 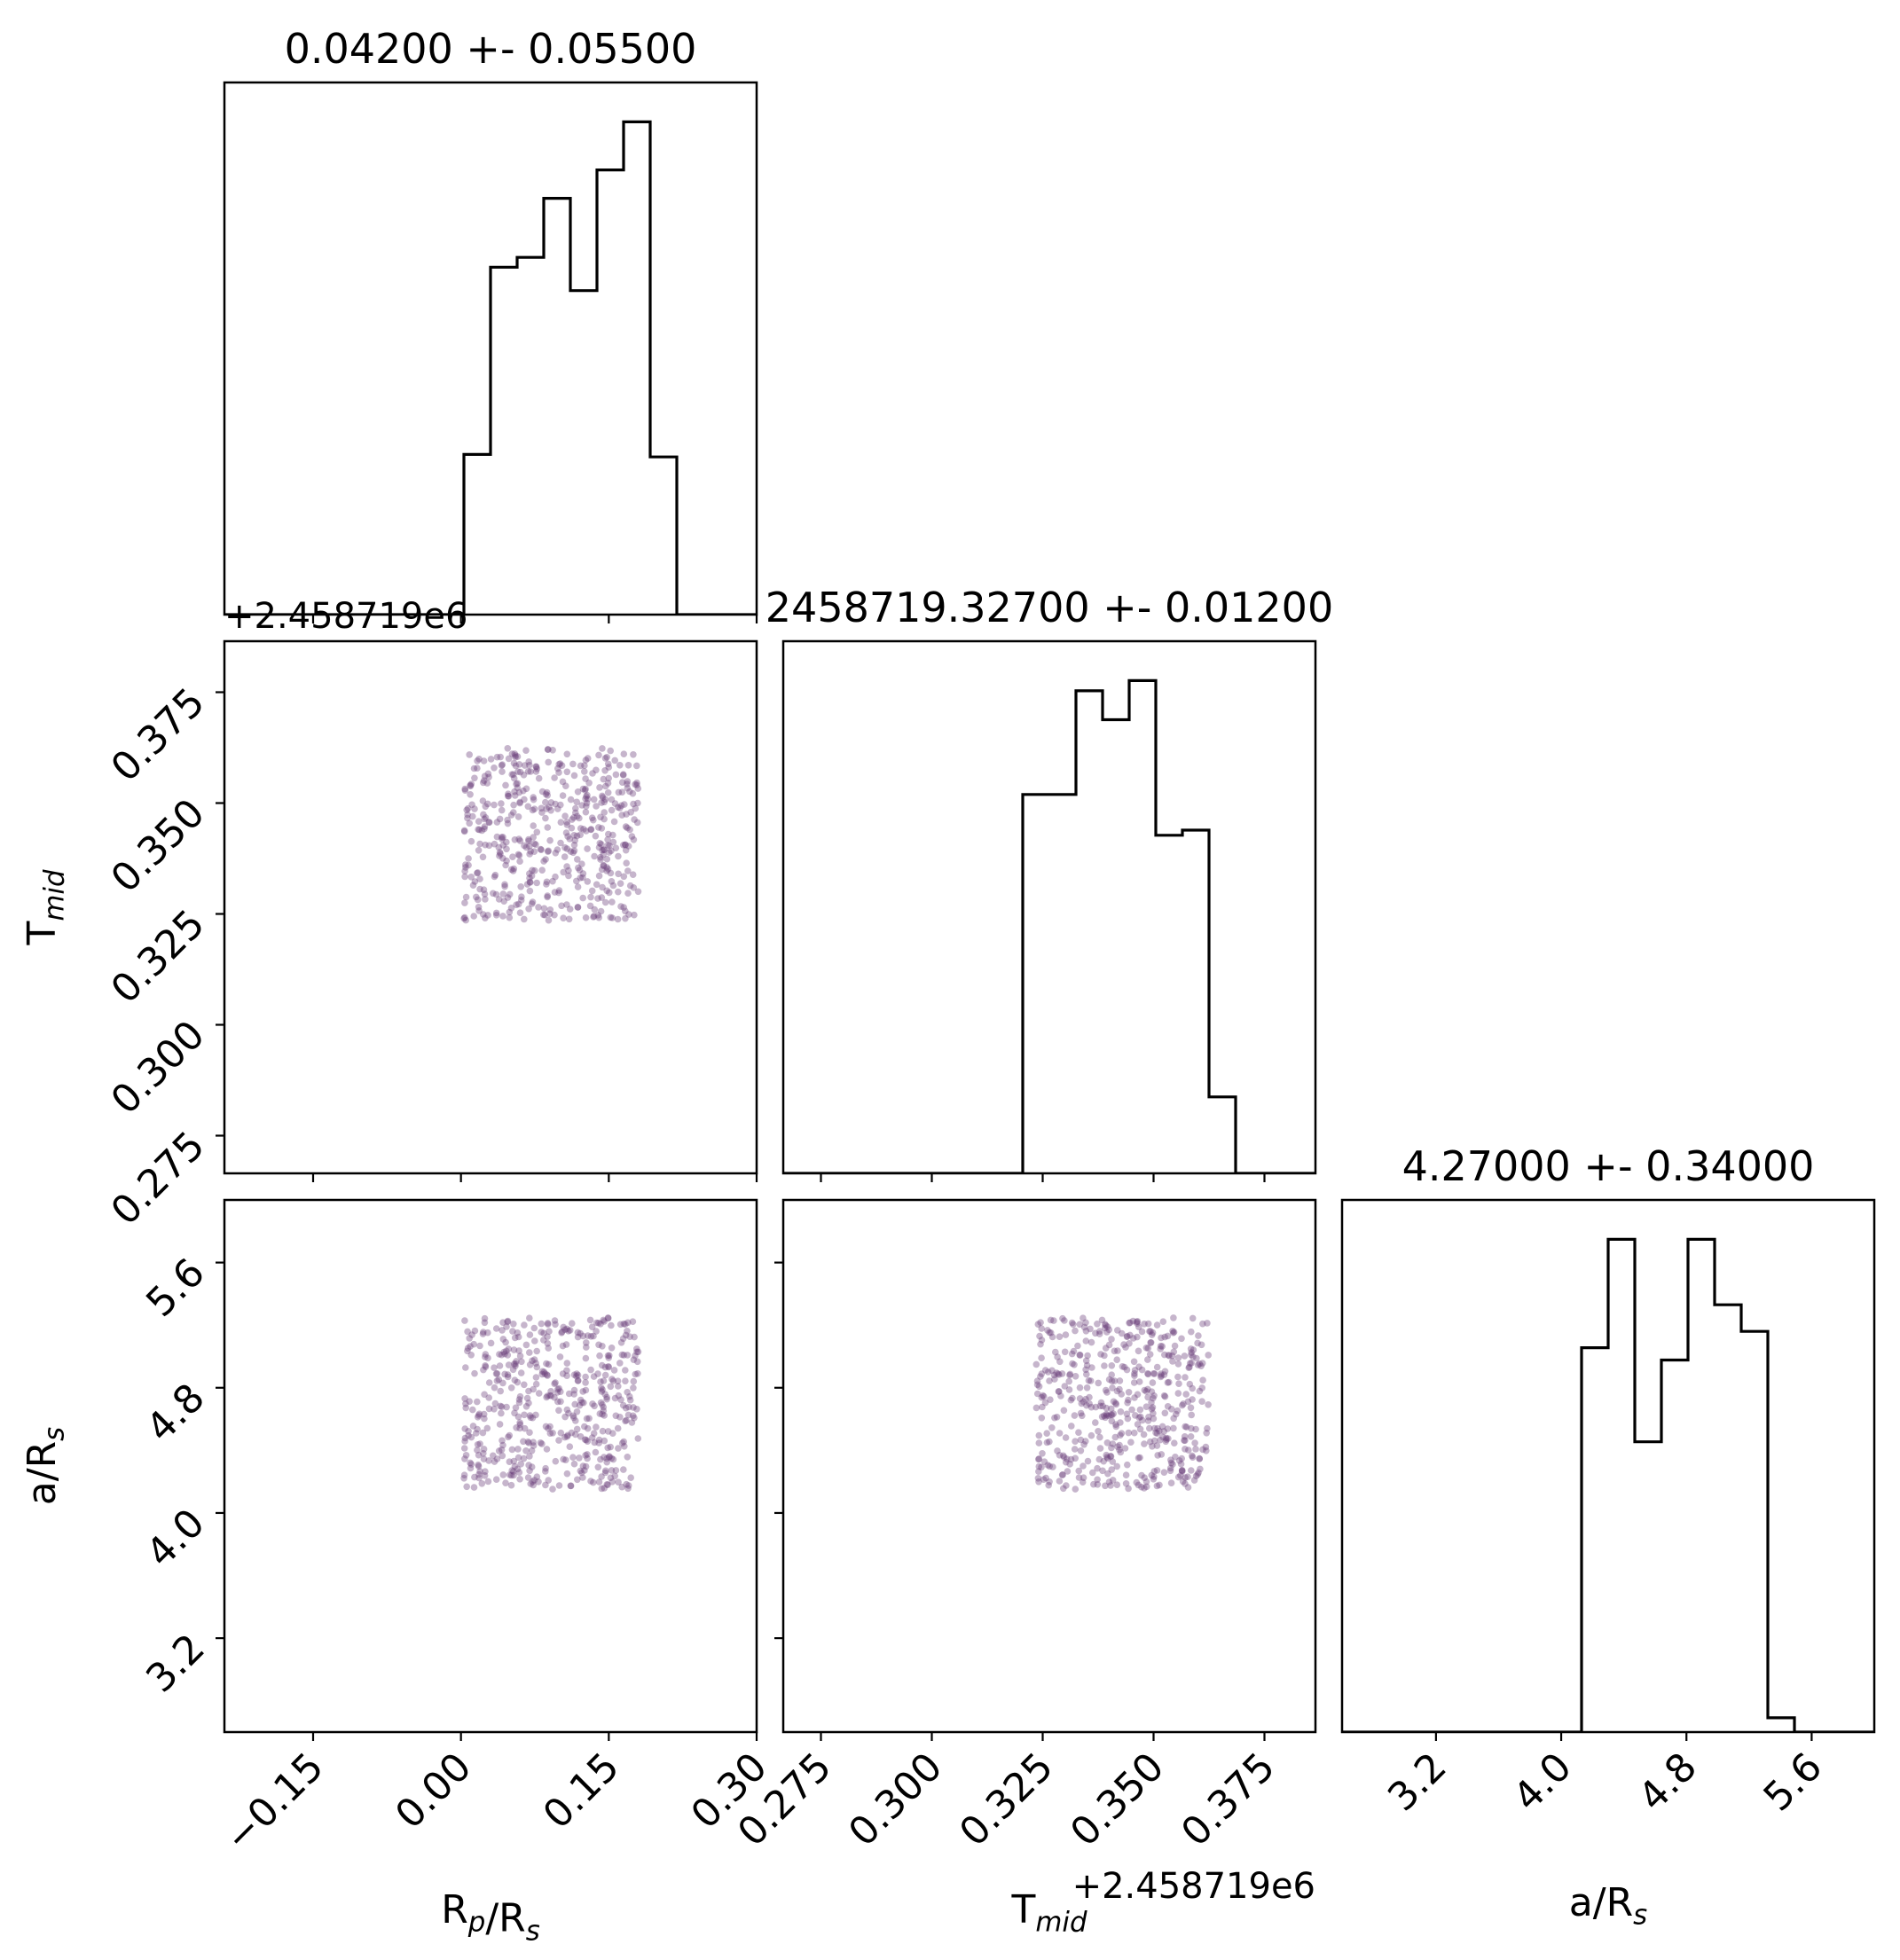 What do you see at coordinates (487, 1470) in the screenshot?
I see `panel-ars-vs-rp` at bounding box center [487, 1470].